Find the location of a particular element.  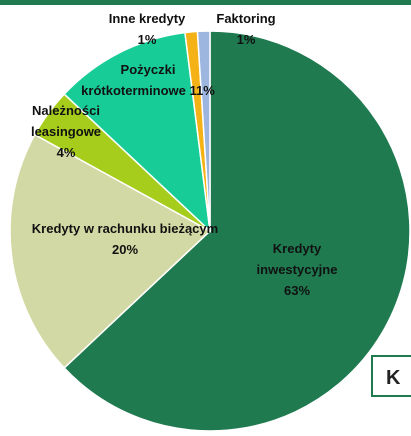

annotation-box is located at coordinates (391, 376).